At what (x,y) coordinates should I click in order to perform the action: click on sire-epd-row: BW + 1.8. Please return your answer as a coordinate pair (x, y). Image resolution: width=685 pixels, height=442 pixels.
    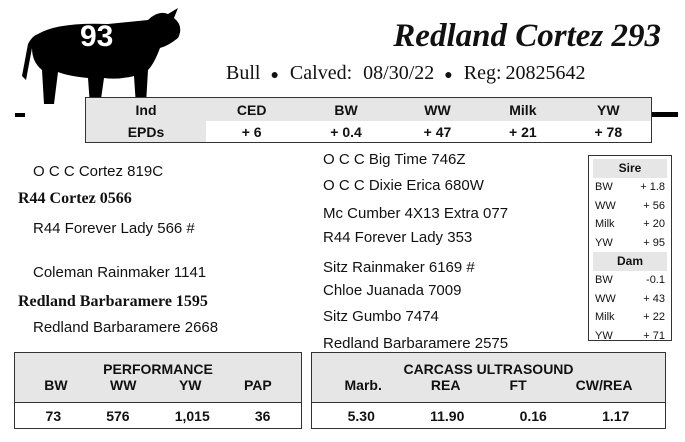
    Looking at the image, I should click on (630, 187).